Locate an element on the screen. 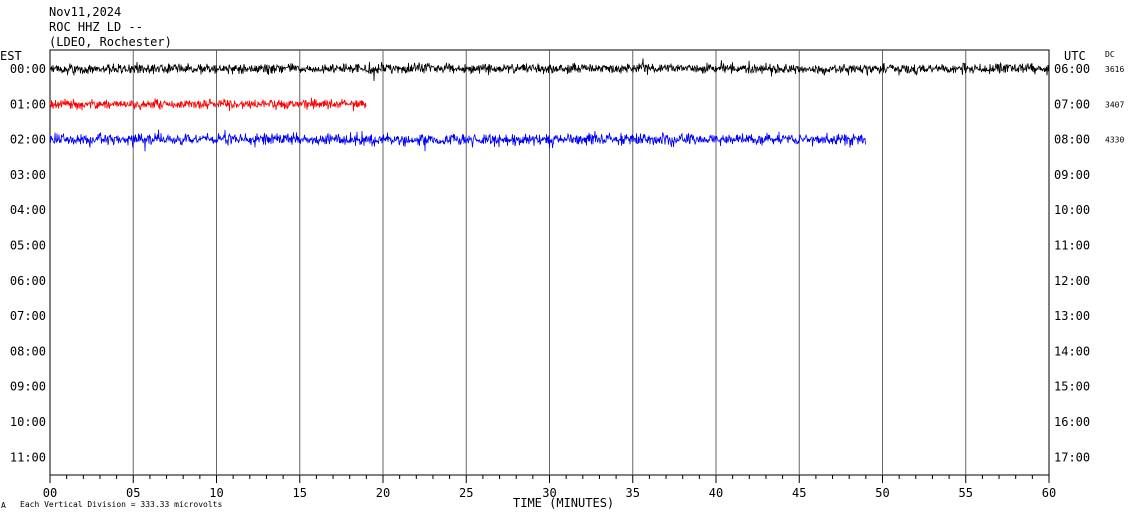  left-hour-label: 04:00 is located at coordinates (28, 210).